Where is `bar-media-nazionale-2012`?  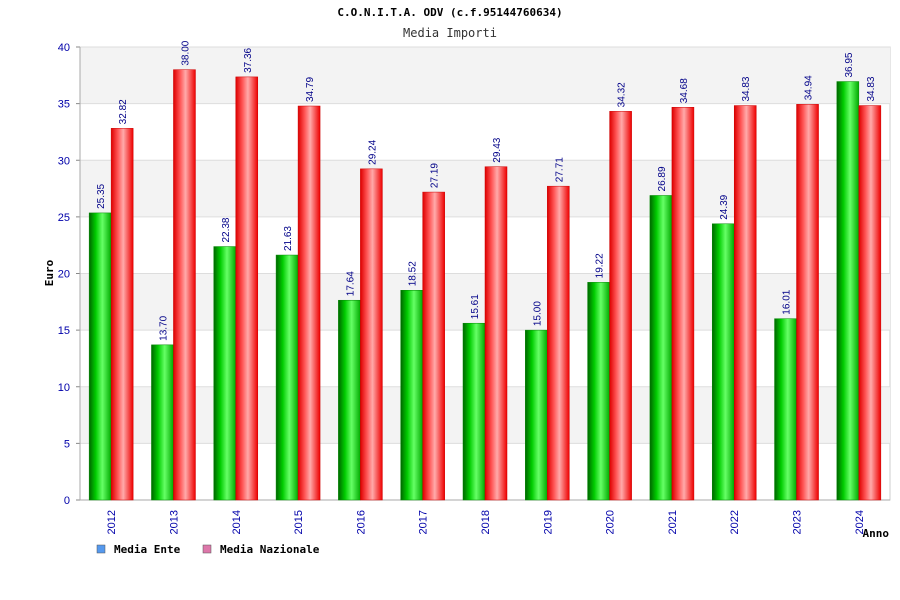
bar-media-nazionale-2012 is located at coordinates (122, 314).